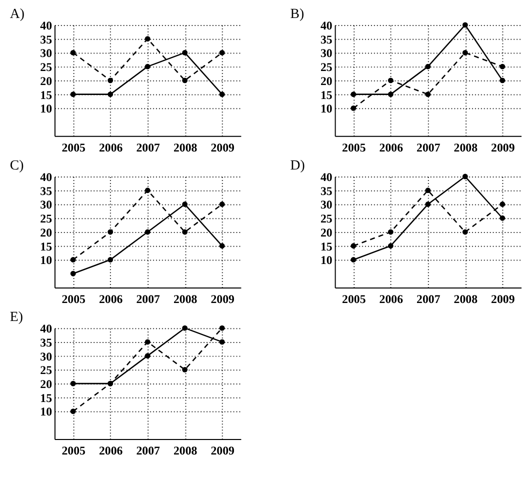 The image size is (526, 482). Describe the element at coordinates (17, 14) in the screenshot. I see `chart-title: A)` at that location.